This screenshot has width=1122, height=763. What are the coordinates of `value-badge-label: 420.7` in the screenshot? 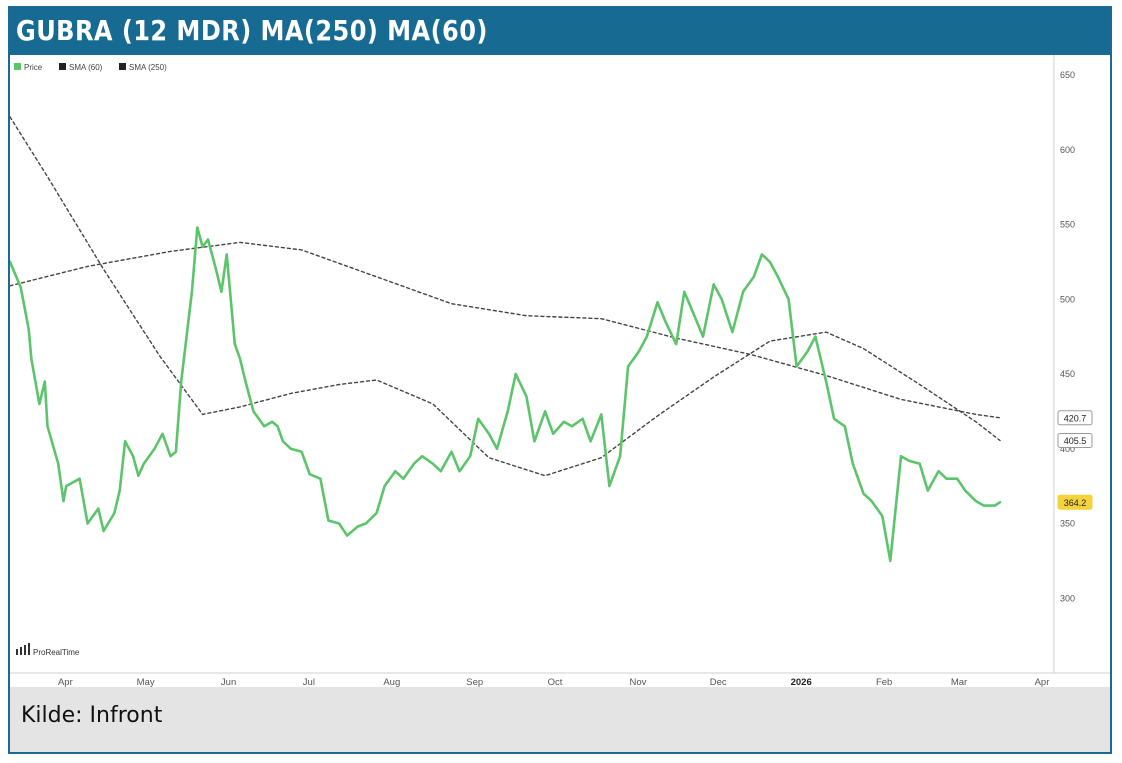 It's located at (1075, 418).